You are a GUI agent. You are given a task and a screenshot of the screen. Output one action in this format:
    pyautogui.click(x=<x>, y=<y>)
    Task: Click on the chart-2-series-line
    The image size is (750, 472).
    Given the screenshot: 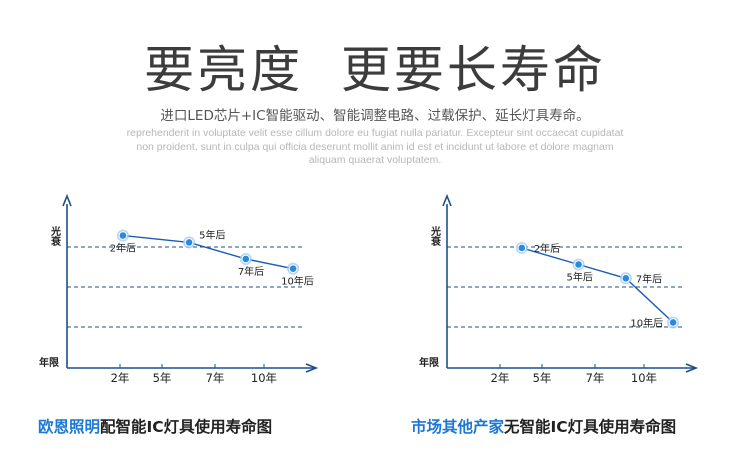 What is the action you would take?
    pyautogui.click(x=597, y=285)
    